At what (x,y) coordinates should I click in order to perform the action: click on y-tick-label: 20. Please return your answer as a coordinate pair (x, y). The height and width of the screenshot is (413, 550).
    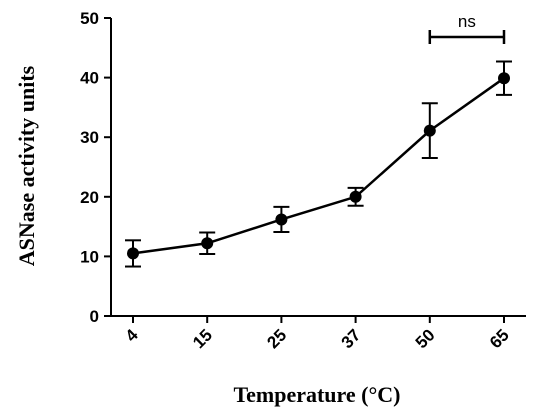
    Looking at the image, I should click on (89, 197).